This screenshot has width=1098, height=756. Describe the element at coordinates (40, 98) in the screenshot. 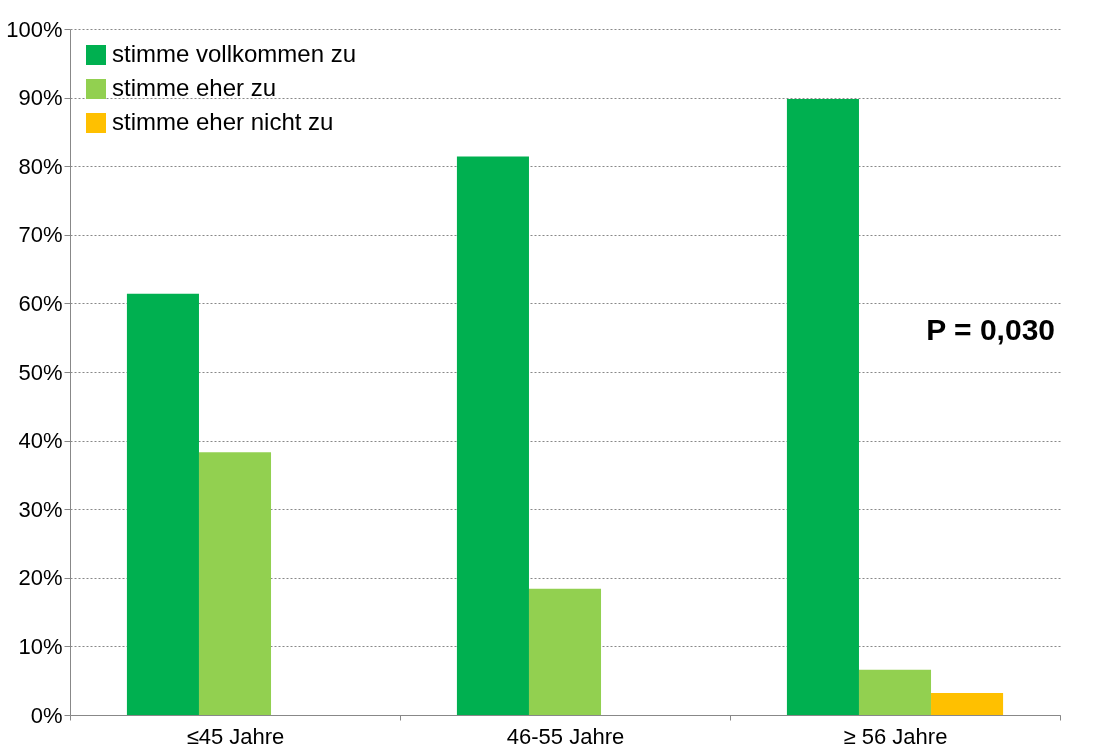

I see `y-tick-label: 90%` at that location.